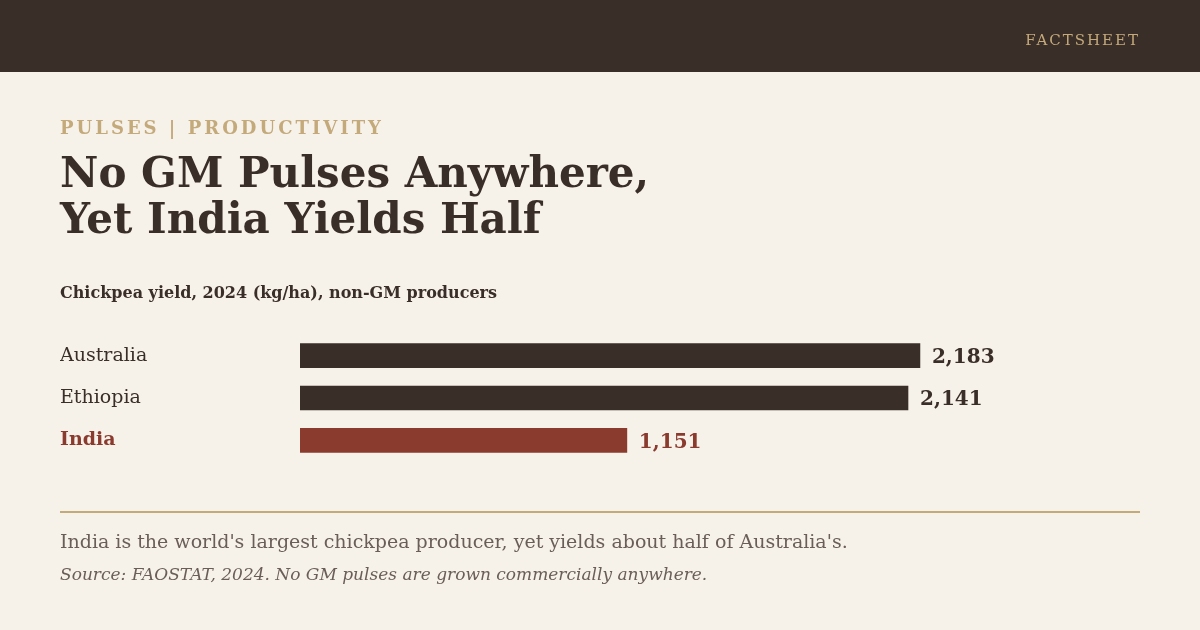 The width and height of the screenshot is (1200, 630). Describe the element at coordinates (103, 353) in the screenshot. I see `y-tick-label: Australia` at that location.